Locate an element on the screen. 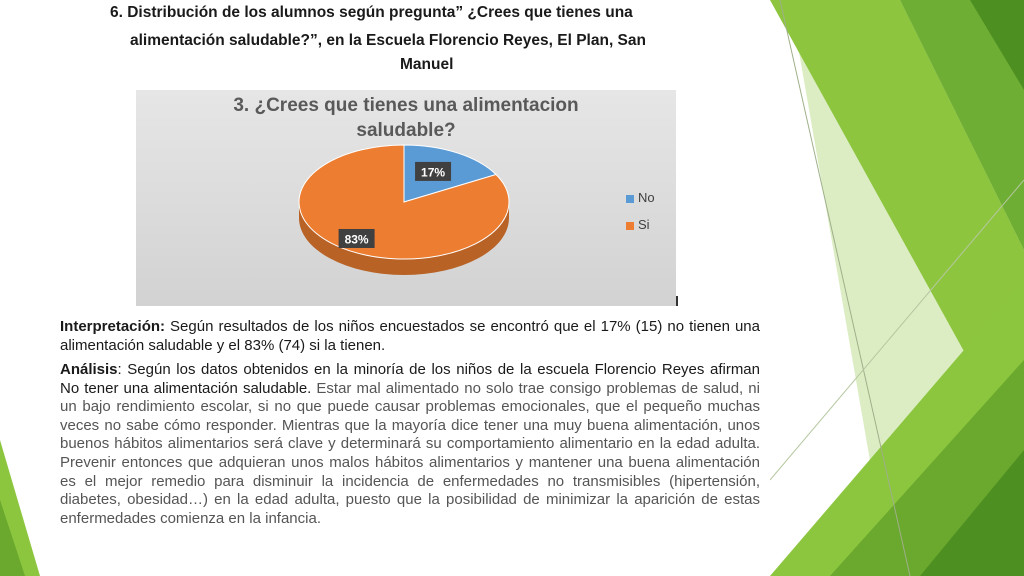  pie-label-si: 83% is located at coordinates (356, 238).